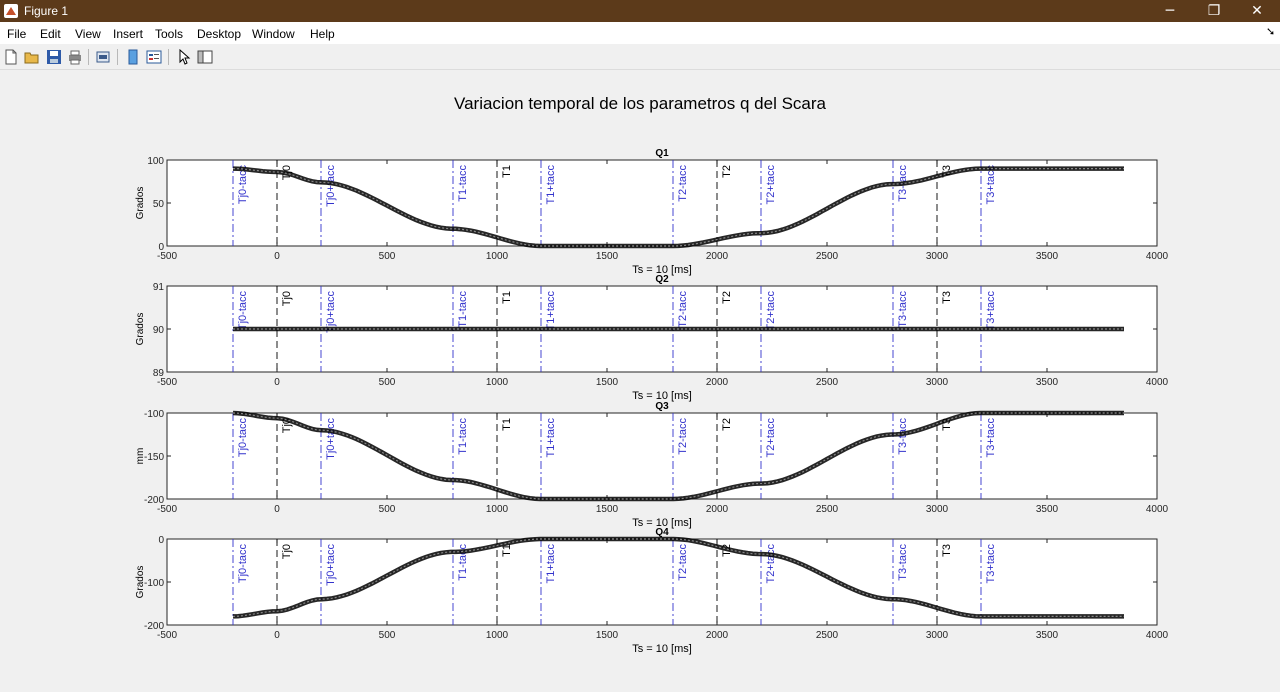 The height and width of the screenshot is (692, 1280). I want to click on axes-title: Q1, so click(662, 153).